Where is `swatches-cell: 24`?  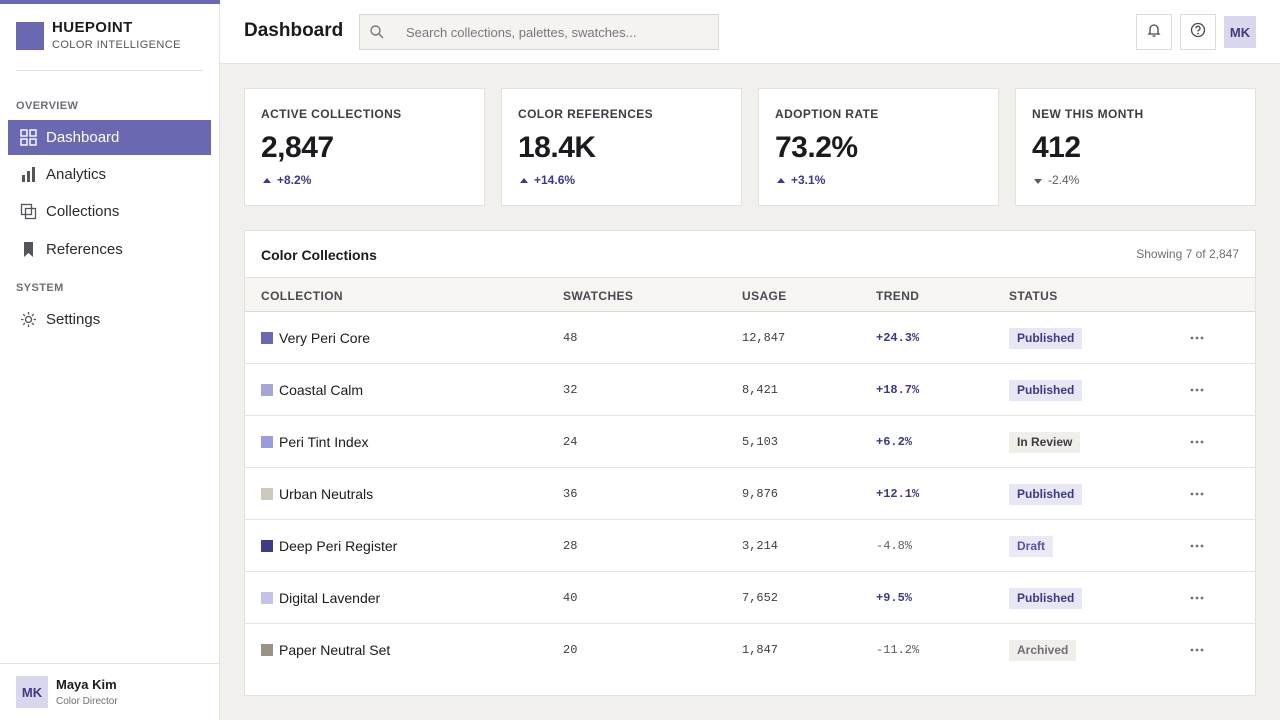 swatches-cell: 24 is located at coordinates (570, 442).